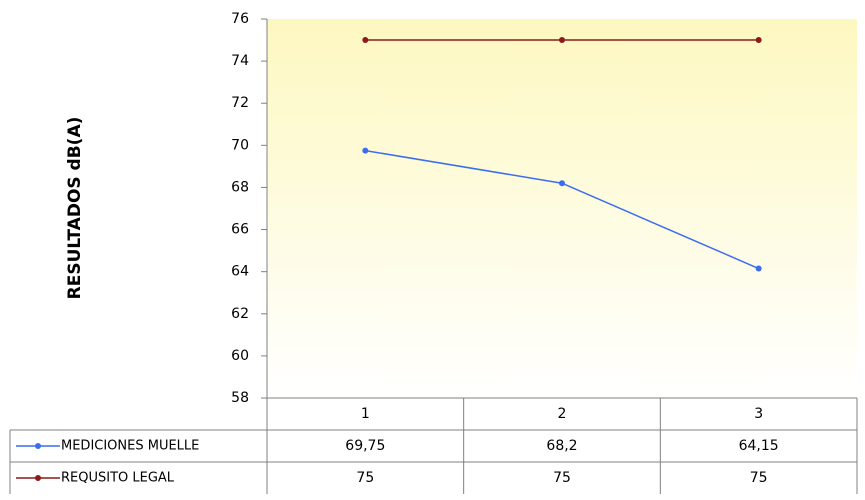 The width and height of the screenshot is (865, 500). Describe the element at coordinates (240, 272) in the screenshot. I see `y-tick-label: 64` at that location.